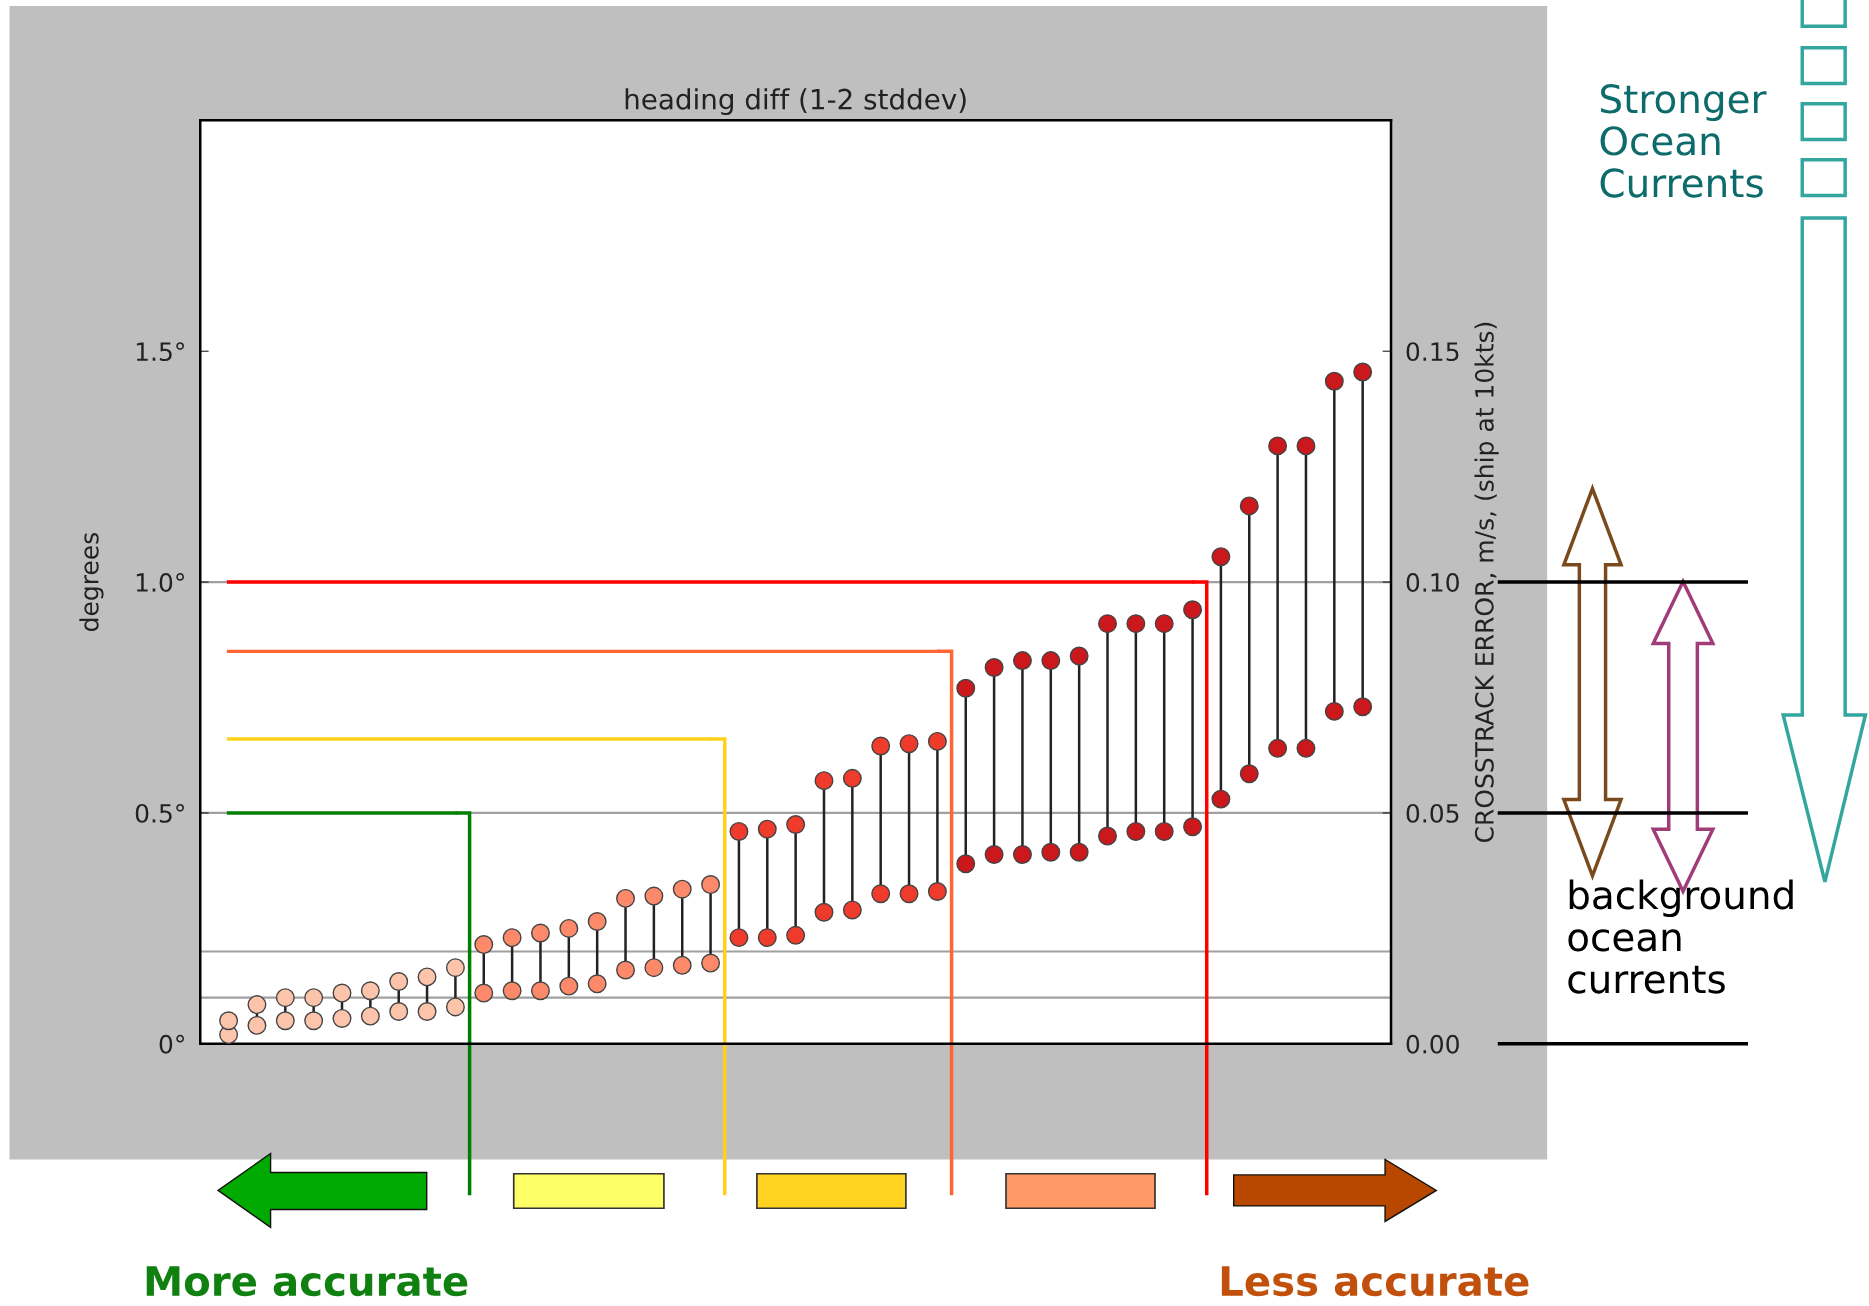  I want to click on y2-tick-label: 0.05, so click(1432, 813).